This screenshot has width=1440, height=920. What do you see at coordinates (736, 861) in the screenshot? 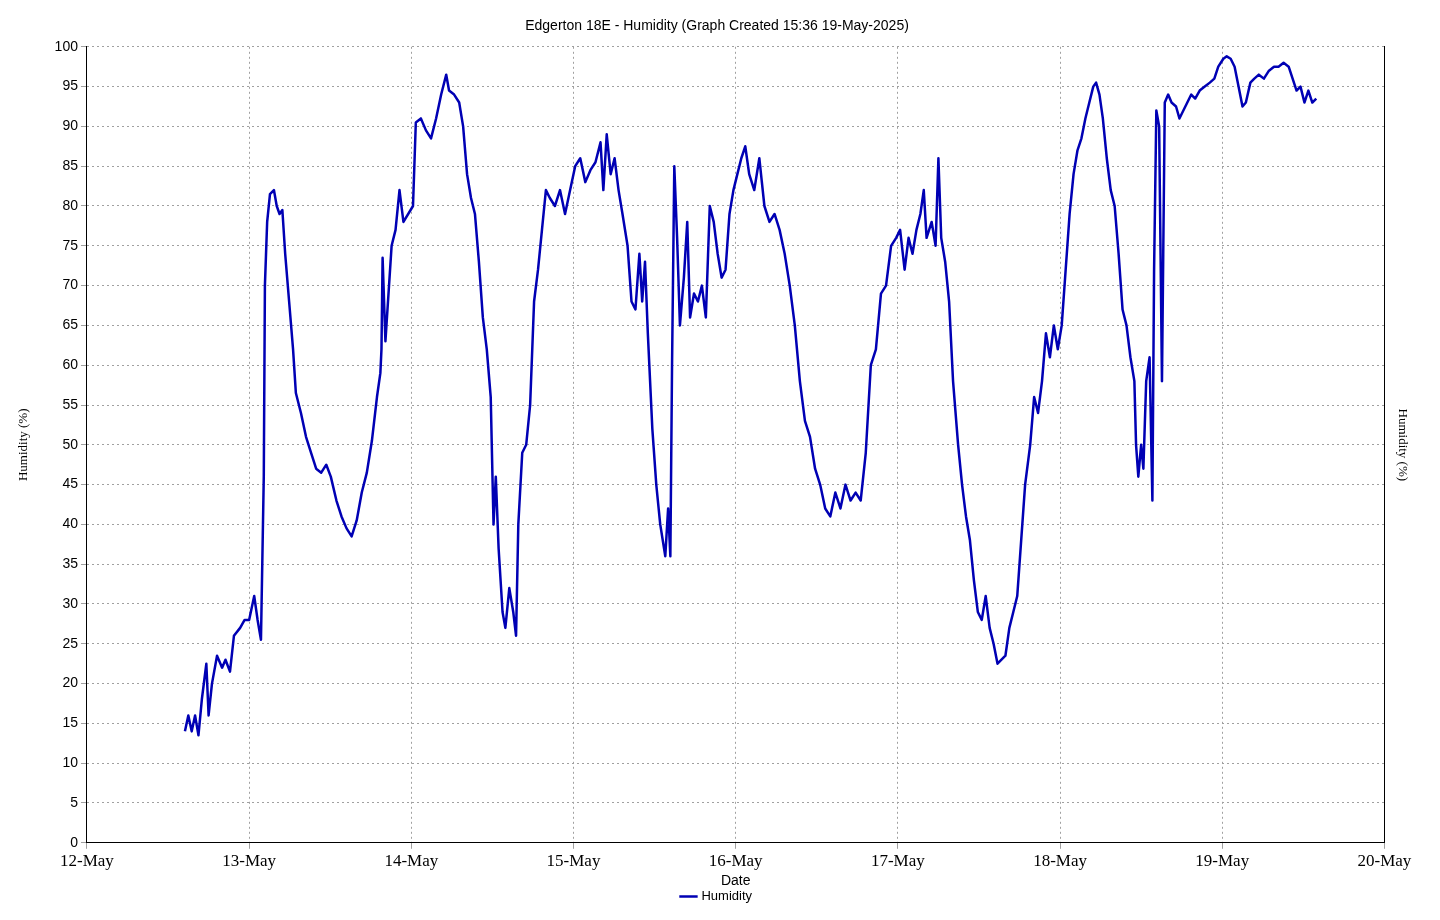
I see `x-tick-label: 16-May` at bounding box center [736, 861].